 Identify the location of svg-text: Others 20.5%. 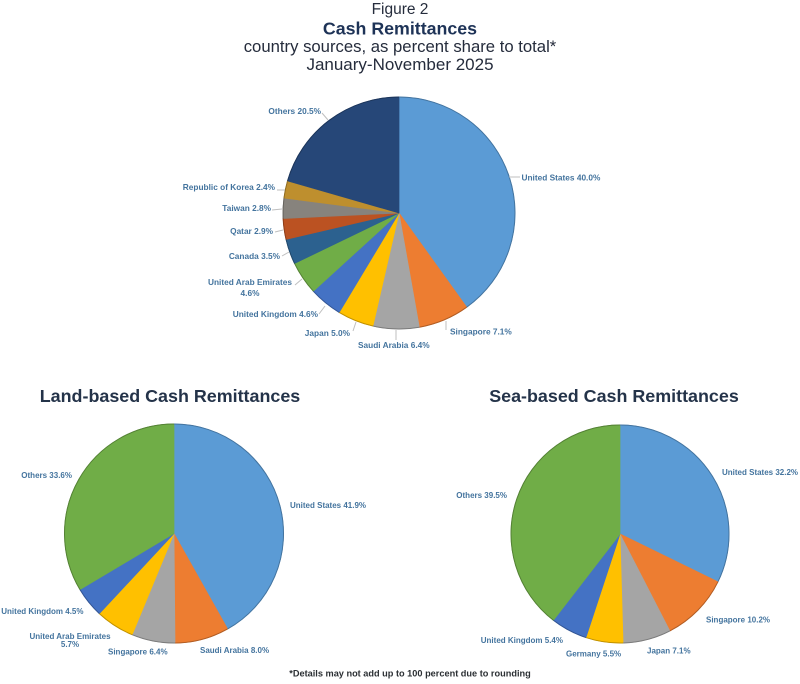
(294, 111).